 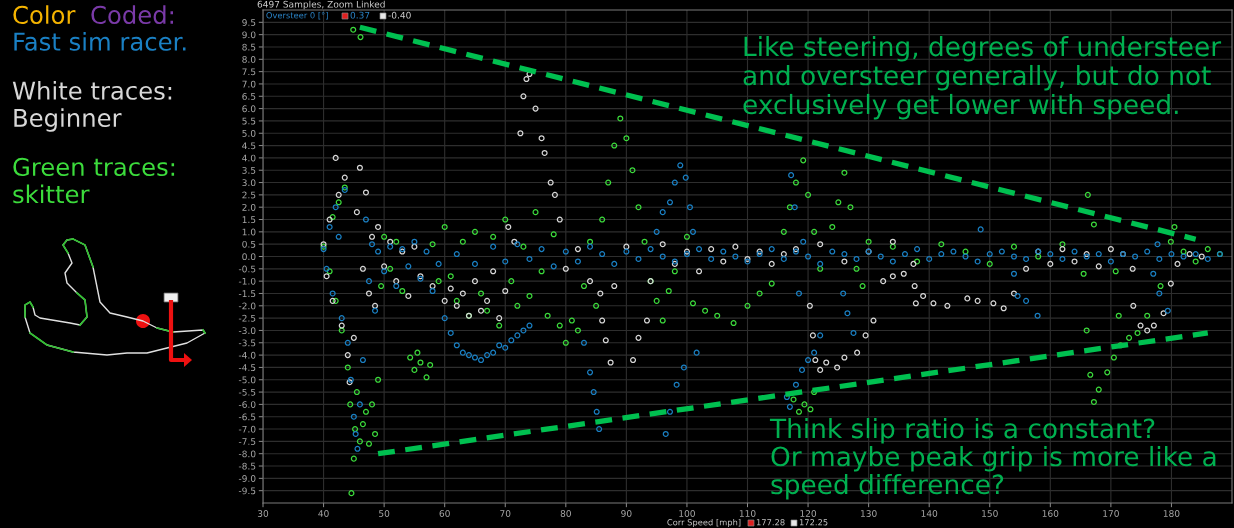 What do you see at coordinates (247, 454) in the screenshot?
I see `y-tick-label: -8.0` at bounding box center [247, 454].